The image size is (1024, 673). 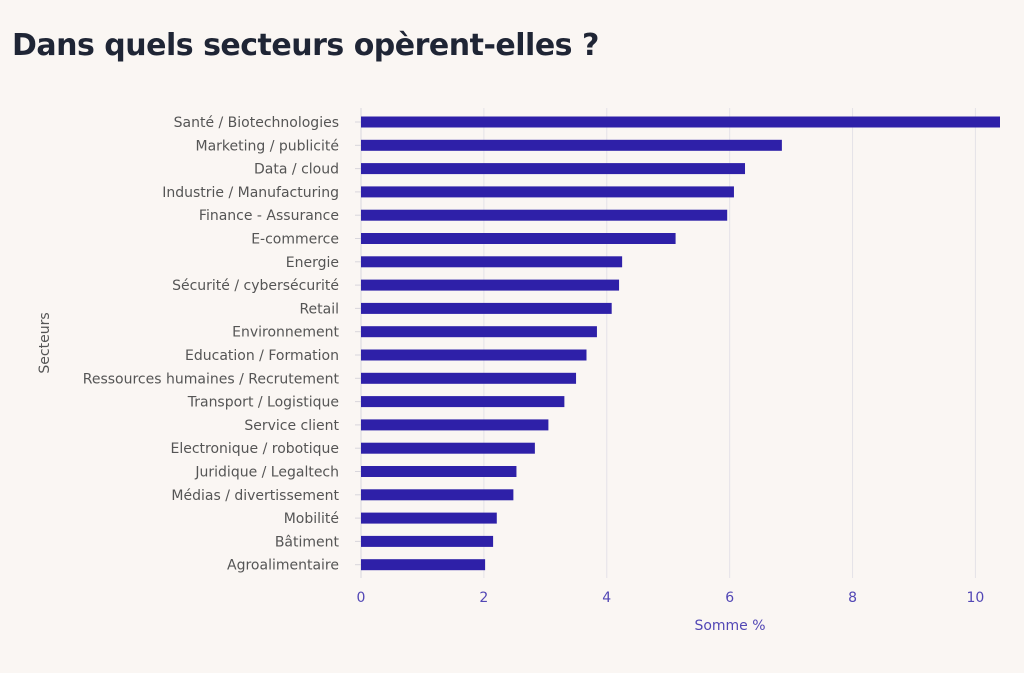 I want to click on x-tick-label: 4, so click(x=606, y=598).